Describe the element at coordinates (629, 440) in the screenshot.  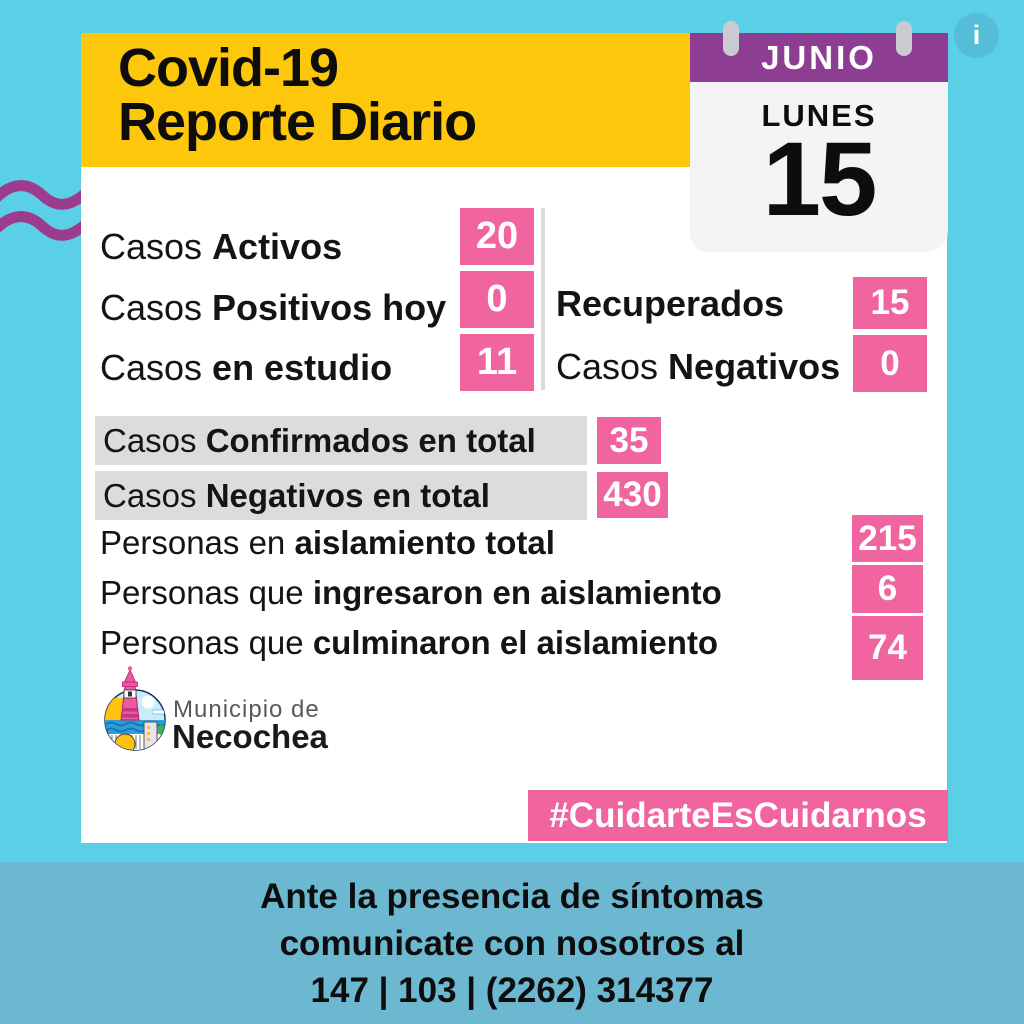
I see `stat-value-confirmados-total: 35` at that location.